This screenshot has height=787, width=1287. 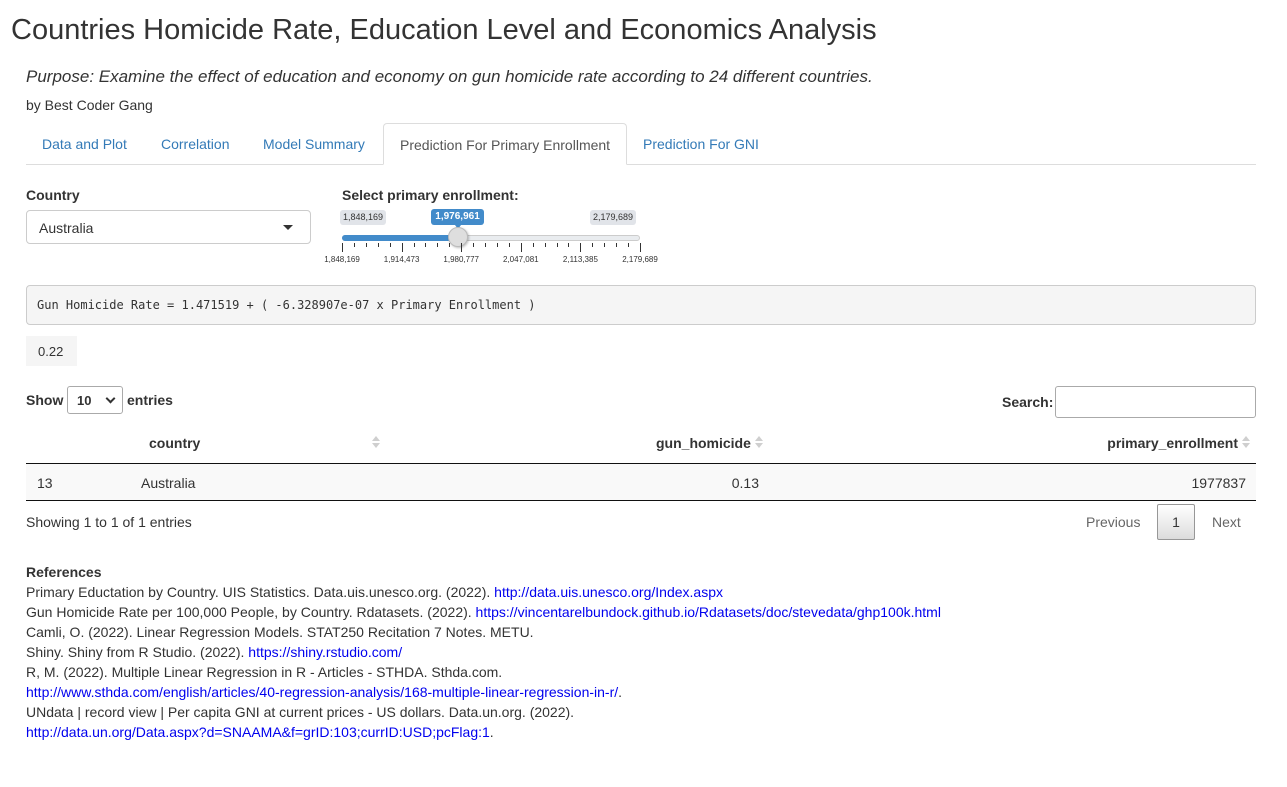 I want to click on table-header-divider, so click(x=641, y=463).